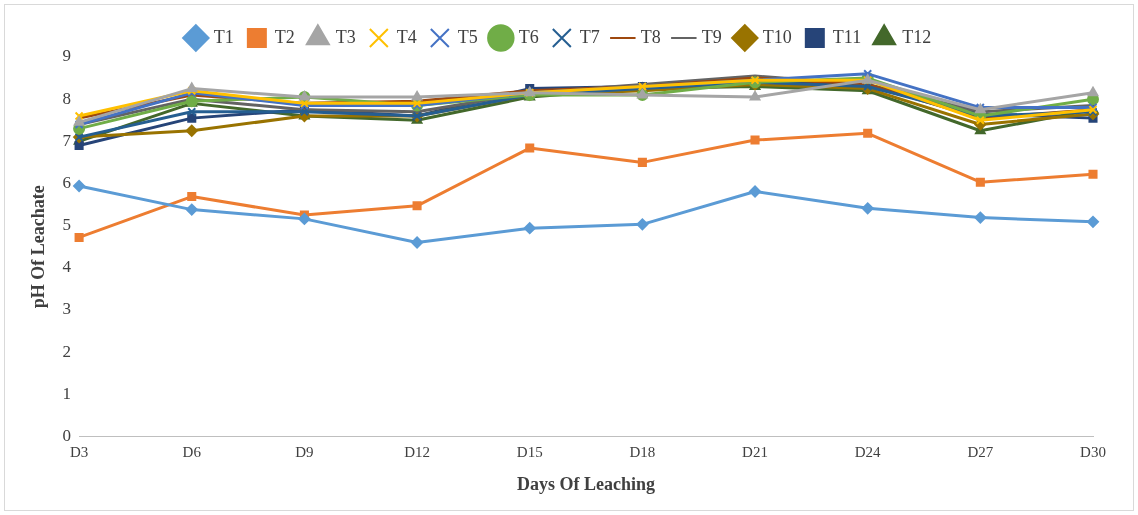 Image resolution: width=1138 pixels, height=515 pixels. What do you see at coordinates (755, 452) in the screenshot?
I see `x-tick-label: D21` at bounding box center [755, 452].